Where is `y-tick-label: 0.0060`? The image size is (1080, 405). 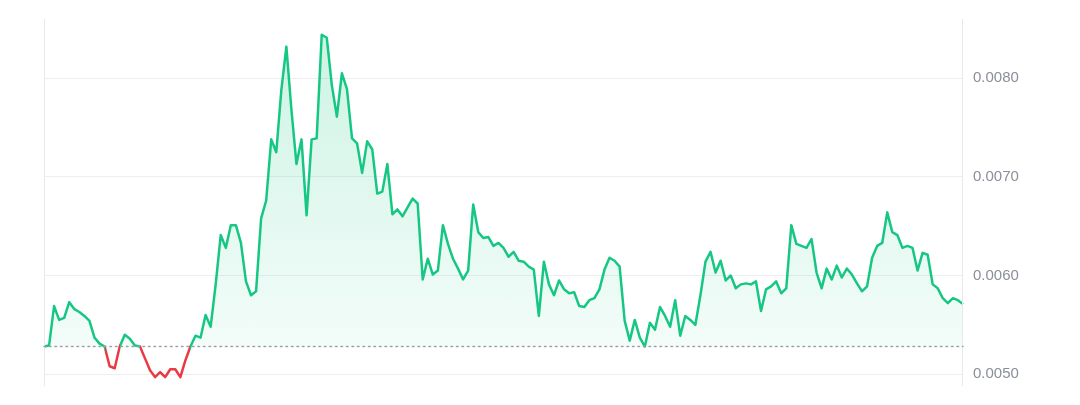
y-tick-label: 0.0060 is located at coordinates (996, 274).